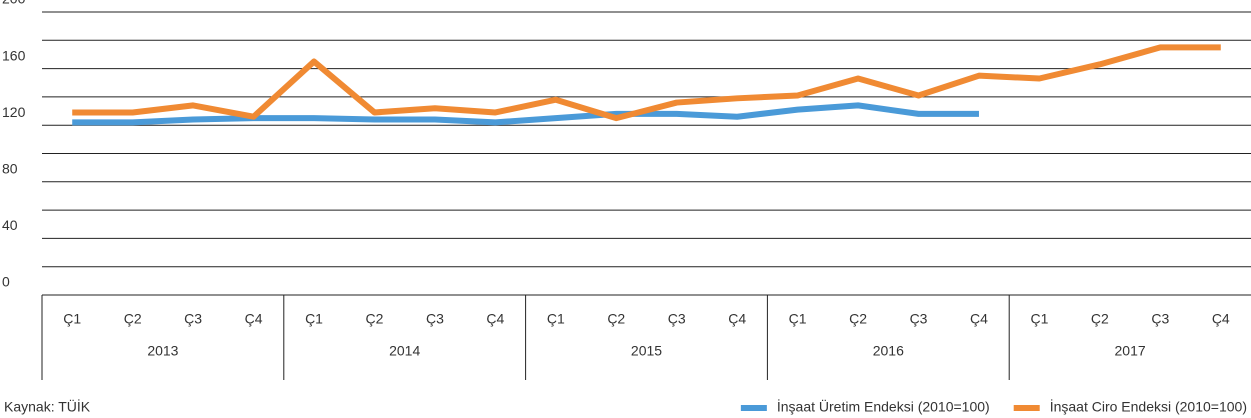  Describe the element at coordinates (14, 112) in the screenshot. I see `y-tick-label: 120` at that location.